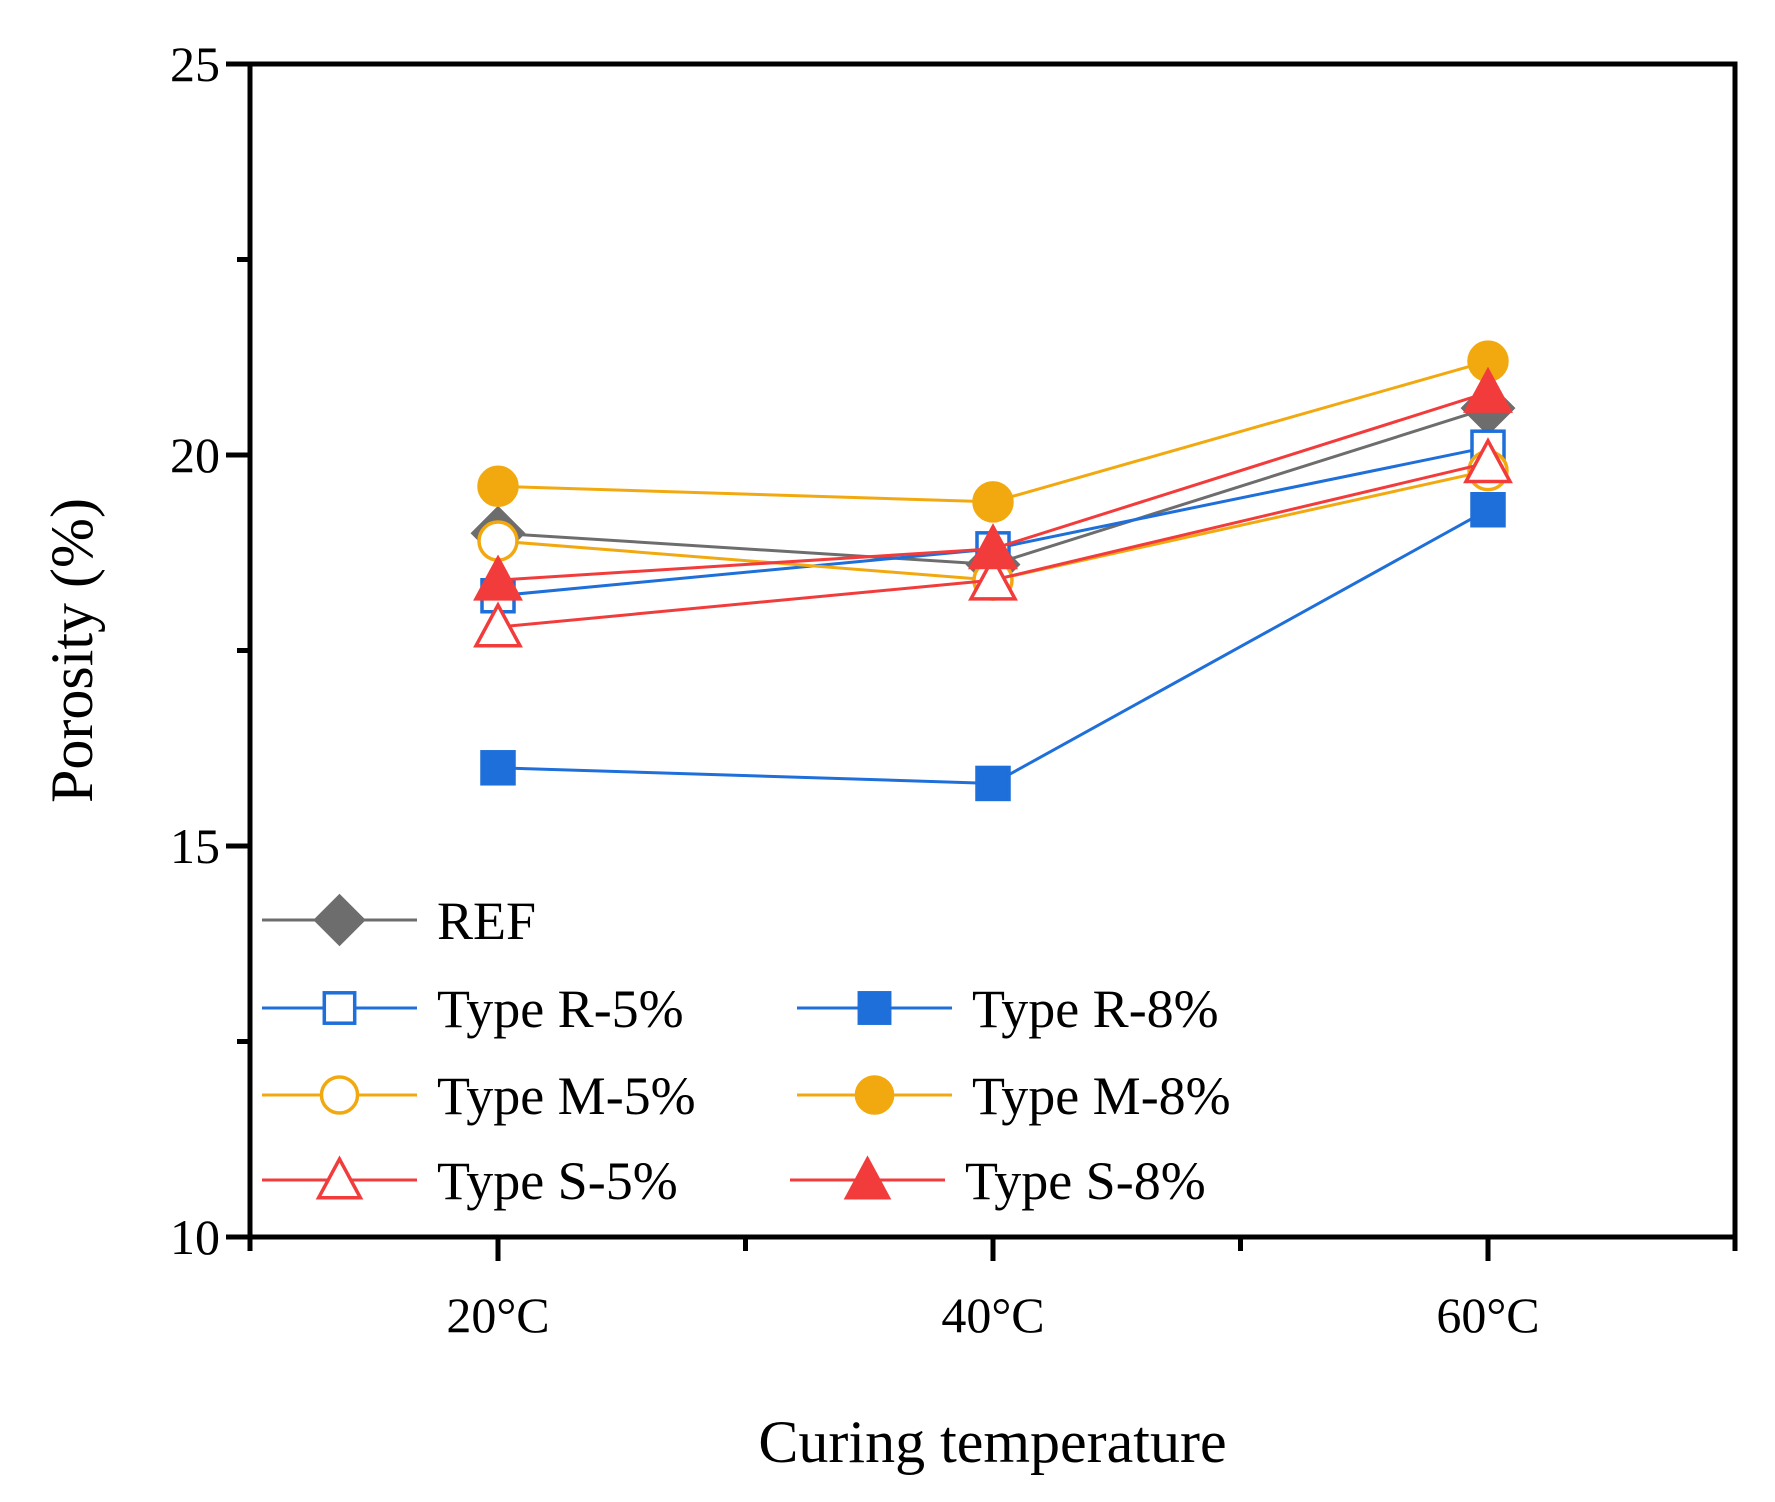 Image resolution: width=1775 pixels, height=1502 pixels. I want to click on legend-label: Type R-5%, so click(560, 1009).